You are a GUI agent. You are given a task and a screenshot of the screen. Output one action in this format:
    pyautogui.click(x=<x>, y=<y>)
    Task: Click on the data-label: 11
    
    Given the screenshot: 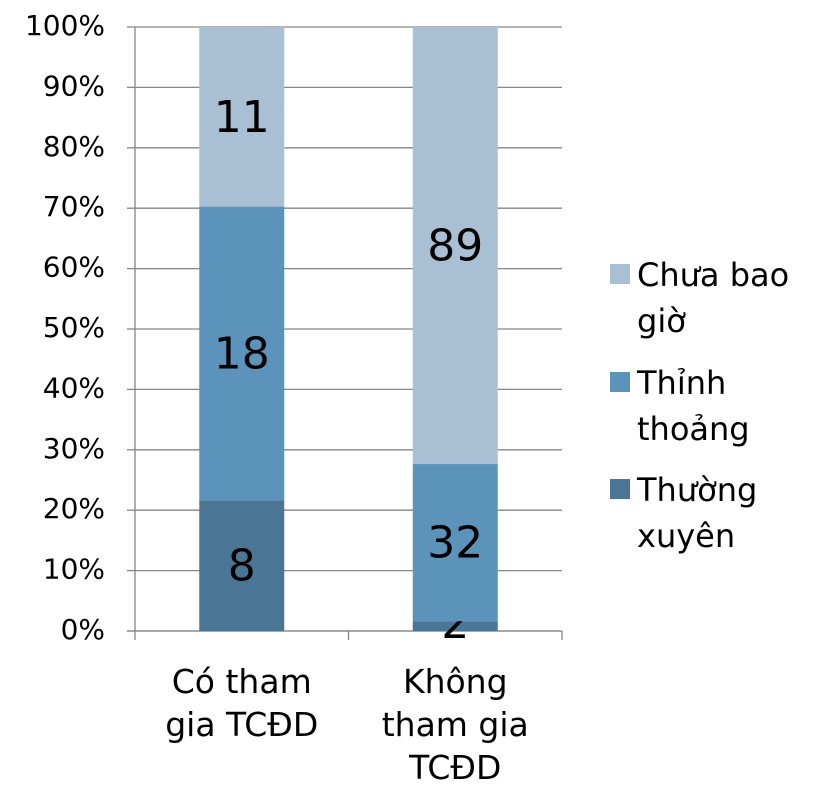 What is the action you would take?
    pyautogui.click(x=242, y=117)
    